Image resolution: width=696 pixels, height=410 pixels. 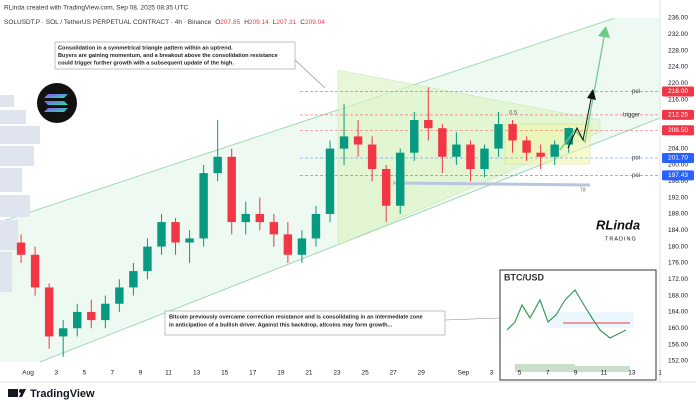 I want to click on x-tick-label: 13, so click(x=632, y=373).